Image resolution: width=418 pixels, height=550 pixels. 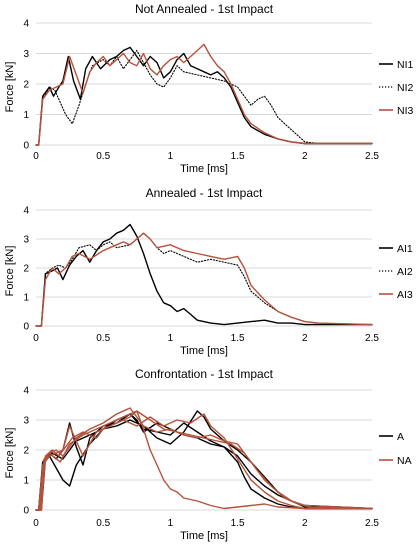 What do you see at coordinates (405, 249) in the screenshot?
I see `legend-label: AI1` at bounding box center [405, 249].